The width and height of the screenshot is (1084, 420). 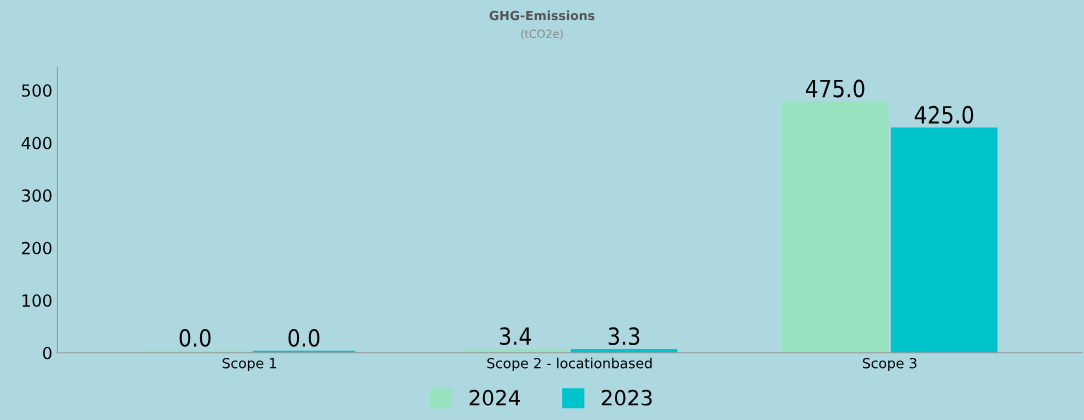 I want to click on x-tick-label: Scope 1, so click(x=249, y=364).